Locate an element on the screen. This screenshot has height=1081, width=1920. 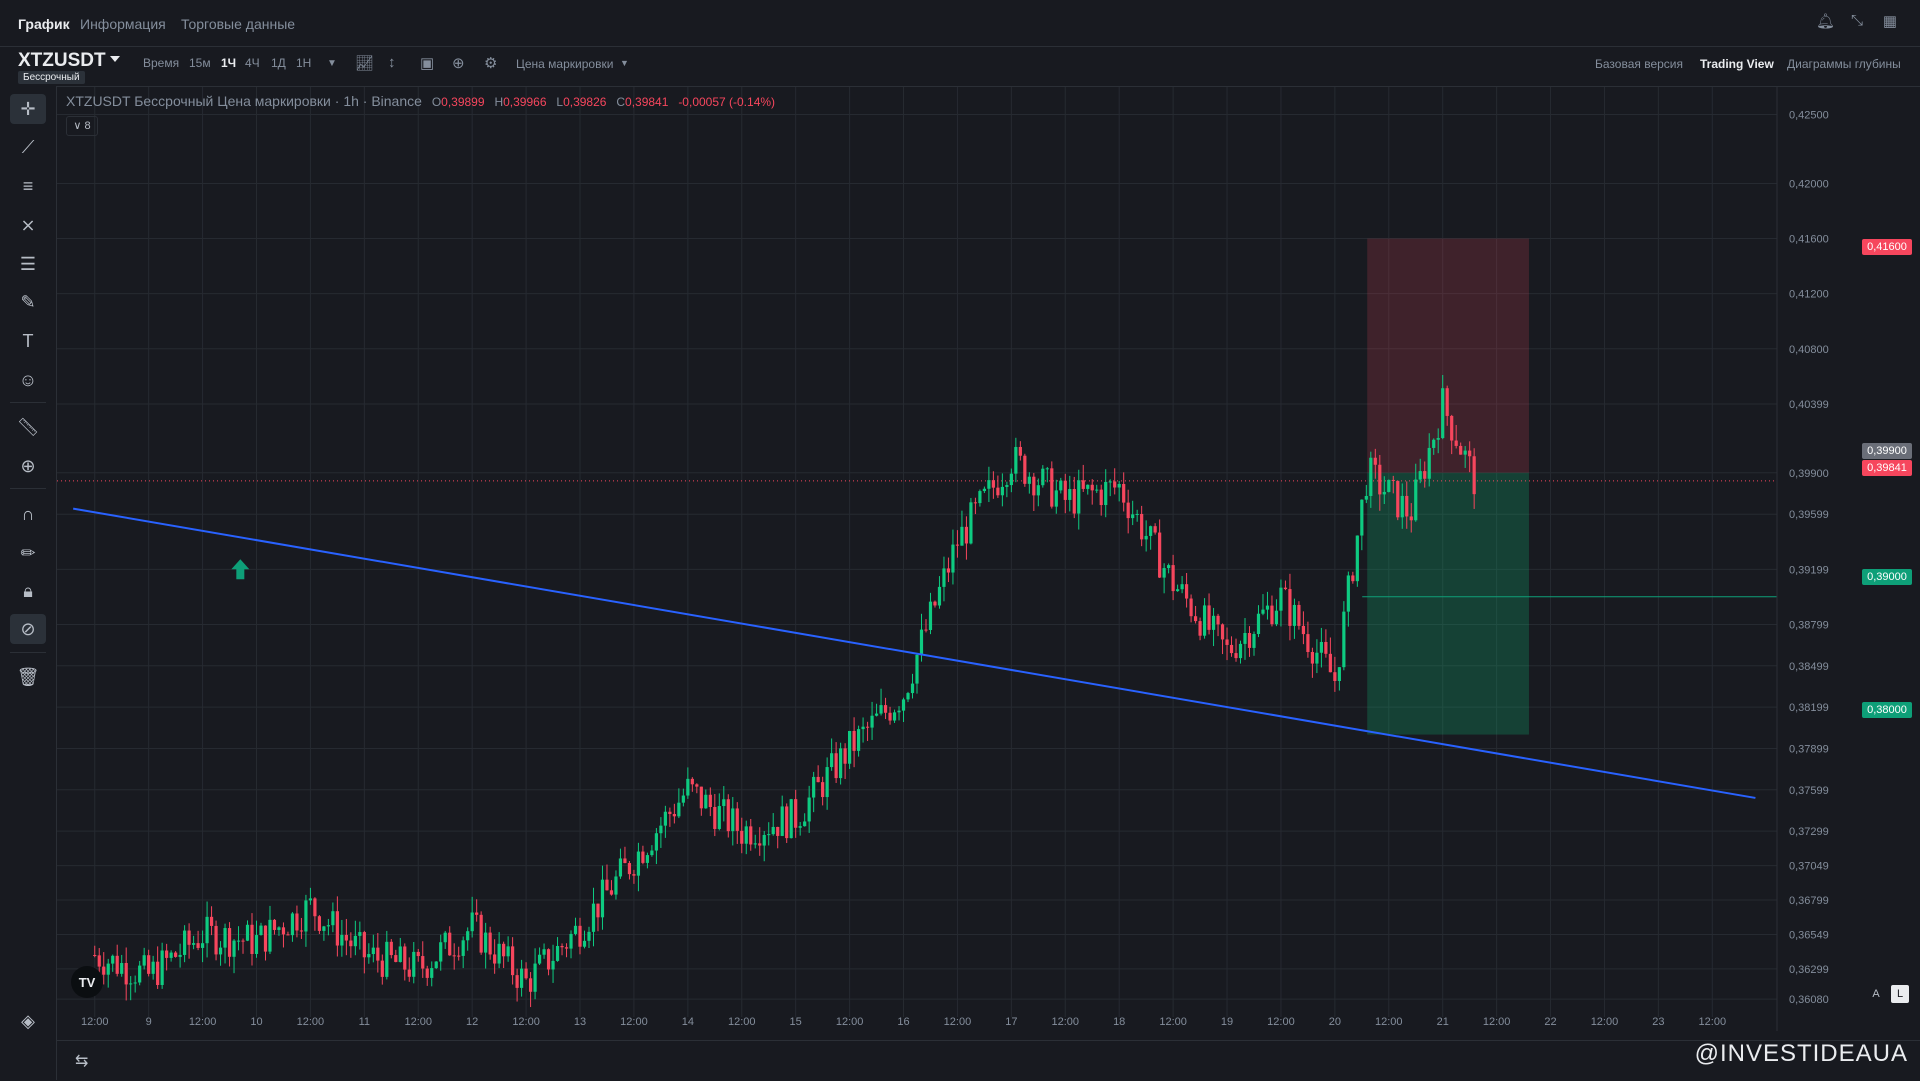
settings-icon: ⚙ is located at coordinates (491, 63).